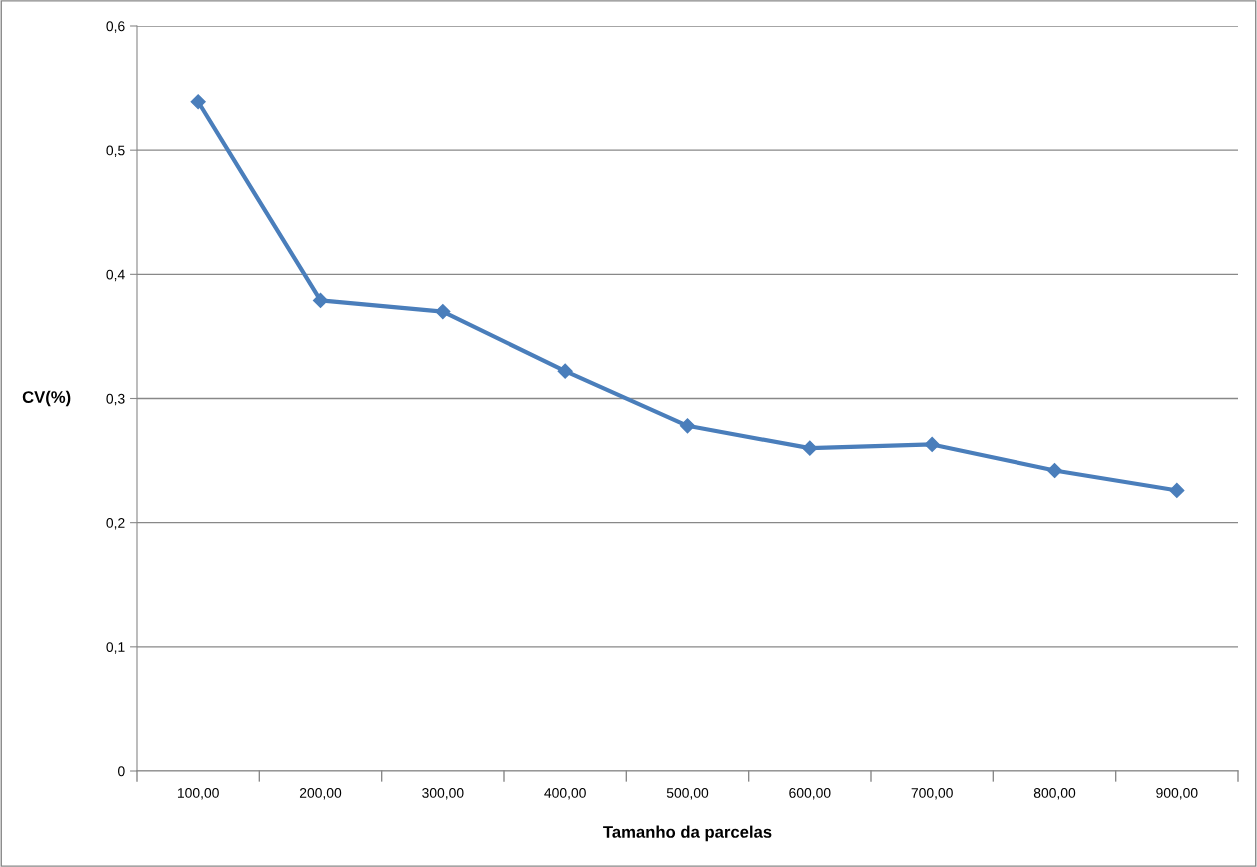 The width and height of the screenshot is (1257, 867). I want to click on y-tick-label: 0,3, so click(115, 399).